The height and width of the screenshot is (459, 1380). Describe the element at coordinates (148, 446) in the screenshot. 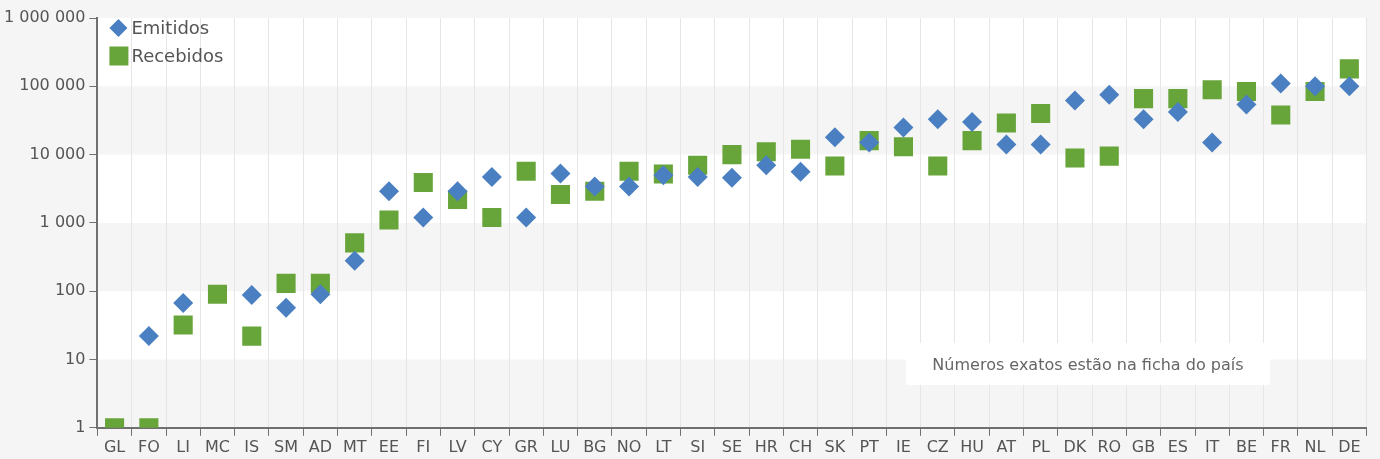

I see `x-tick-label: FO` at that location.